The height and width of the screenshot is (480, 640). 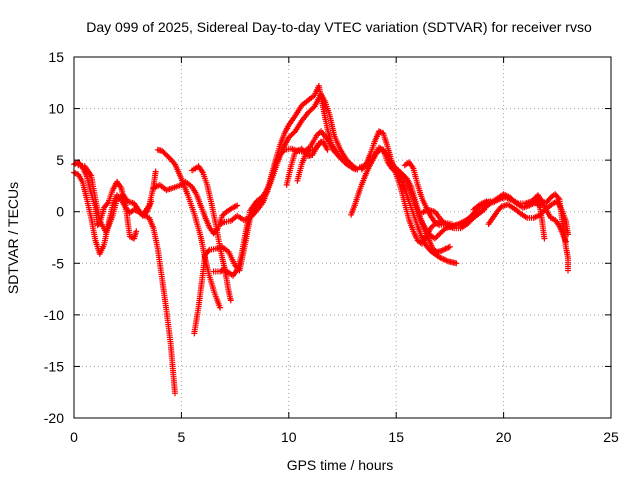 What do you see at coordinates (340, 465) in the screenshot?
I see `x-axis-title: GPS time / hours` at bounding box center [340, 465].